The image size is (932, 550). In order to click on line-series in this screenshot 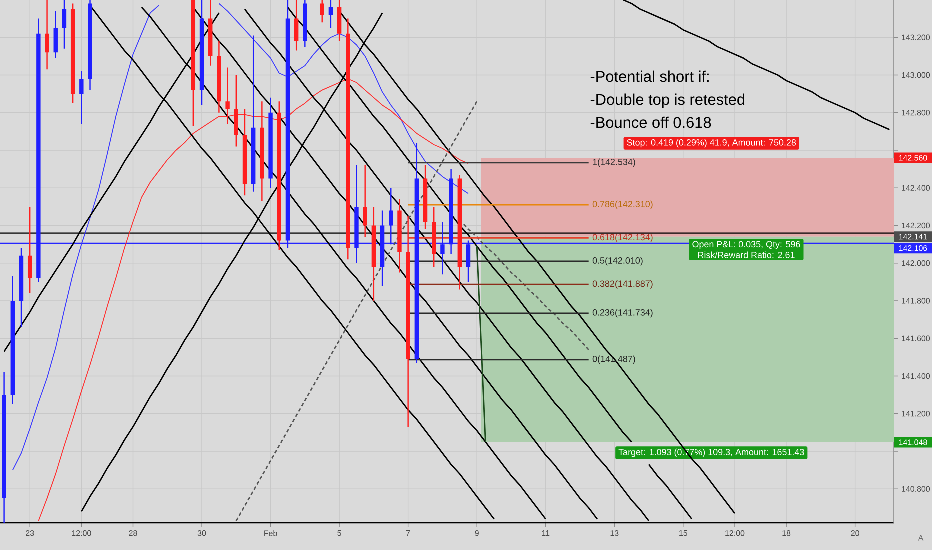, I will do `click(524, 285)`.